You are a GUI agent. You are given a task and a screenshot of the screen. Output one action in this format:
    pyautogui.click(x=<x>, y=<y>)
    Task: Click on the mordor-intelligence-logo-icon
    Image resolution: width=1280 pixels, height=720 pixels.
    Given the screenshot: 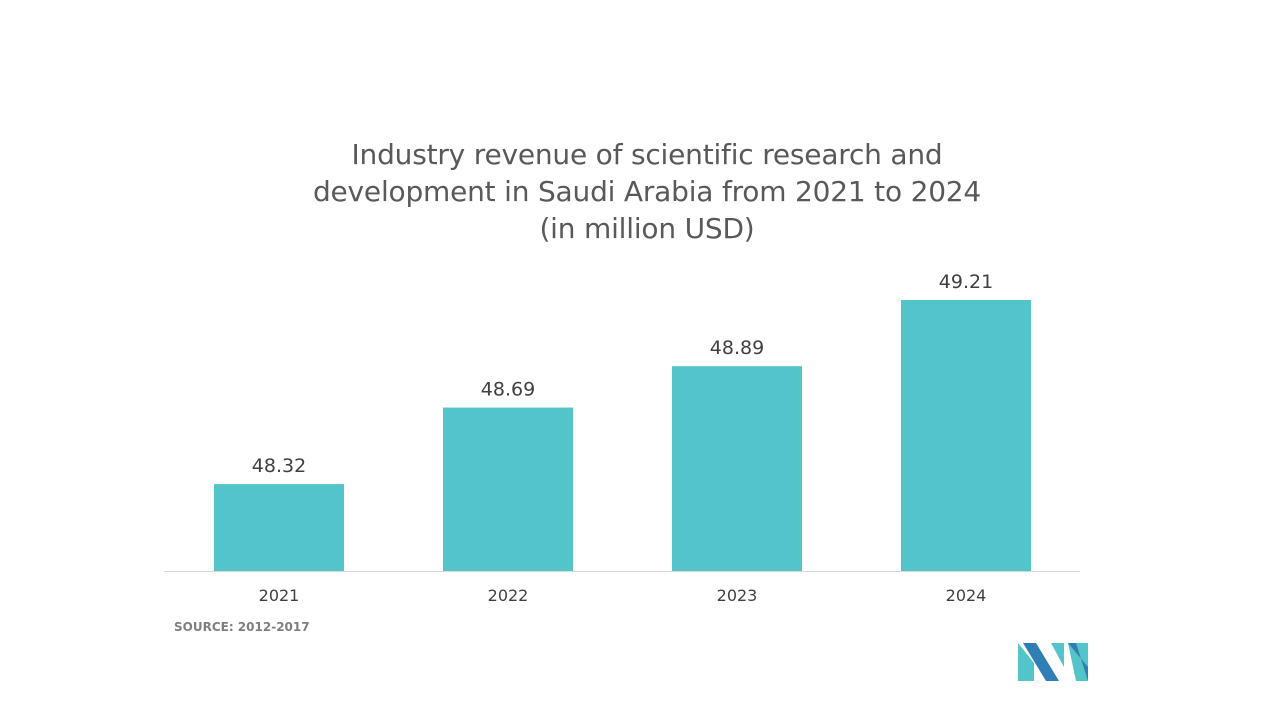 What is the action you would take?
    pyautogui.click(x=1053, y=662)
    